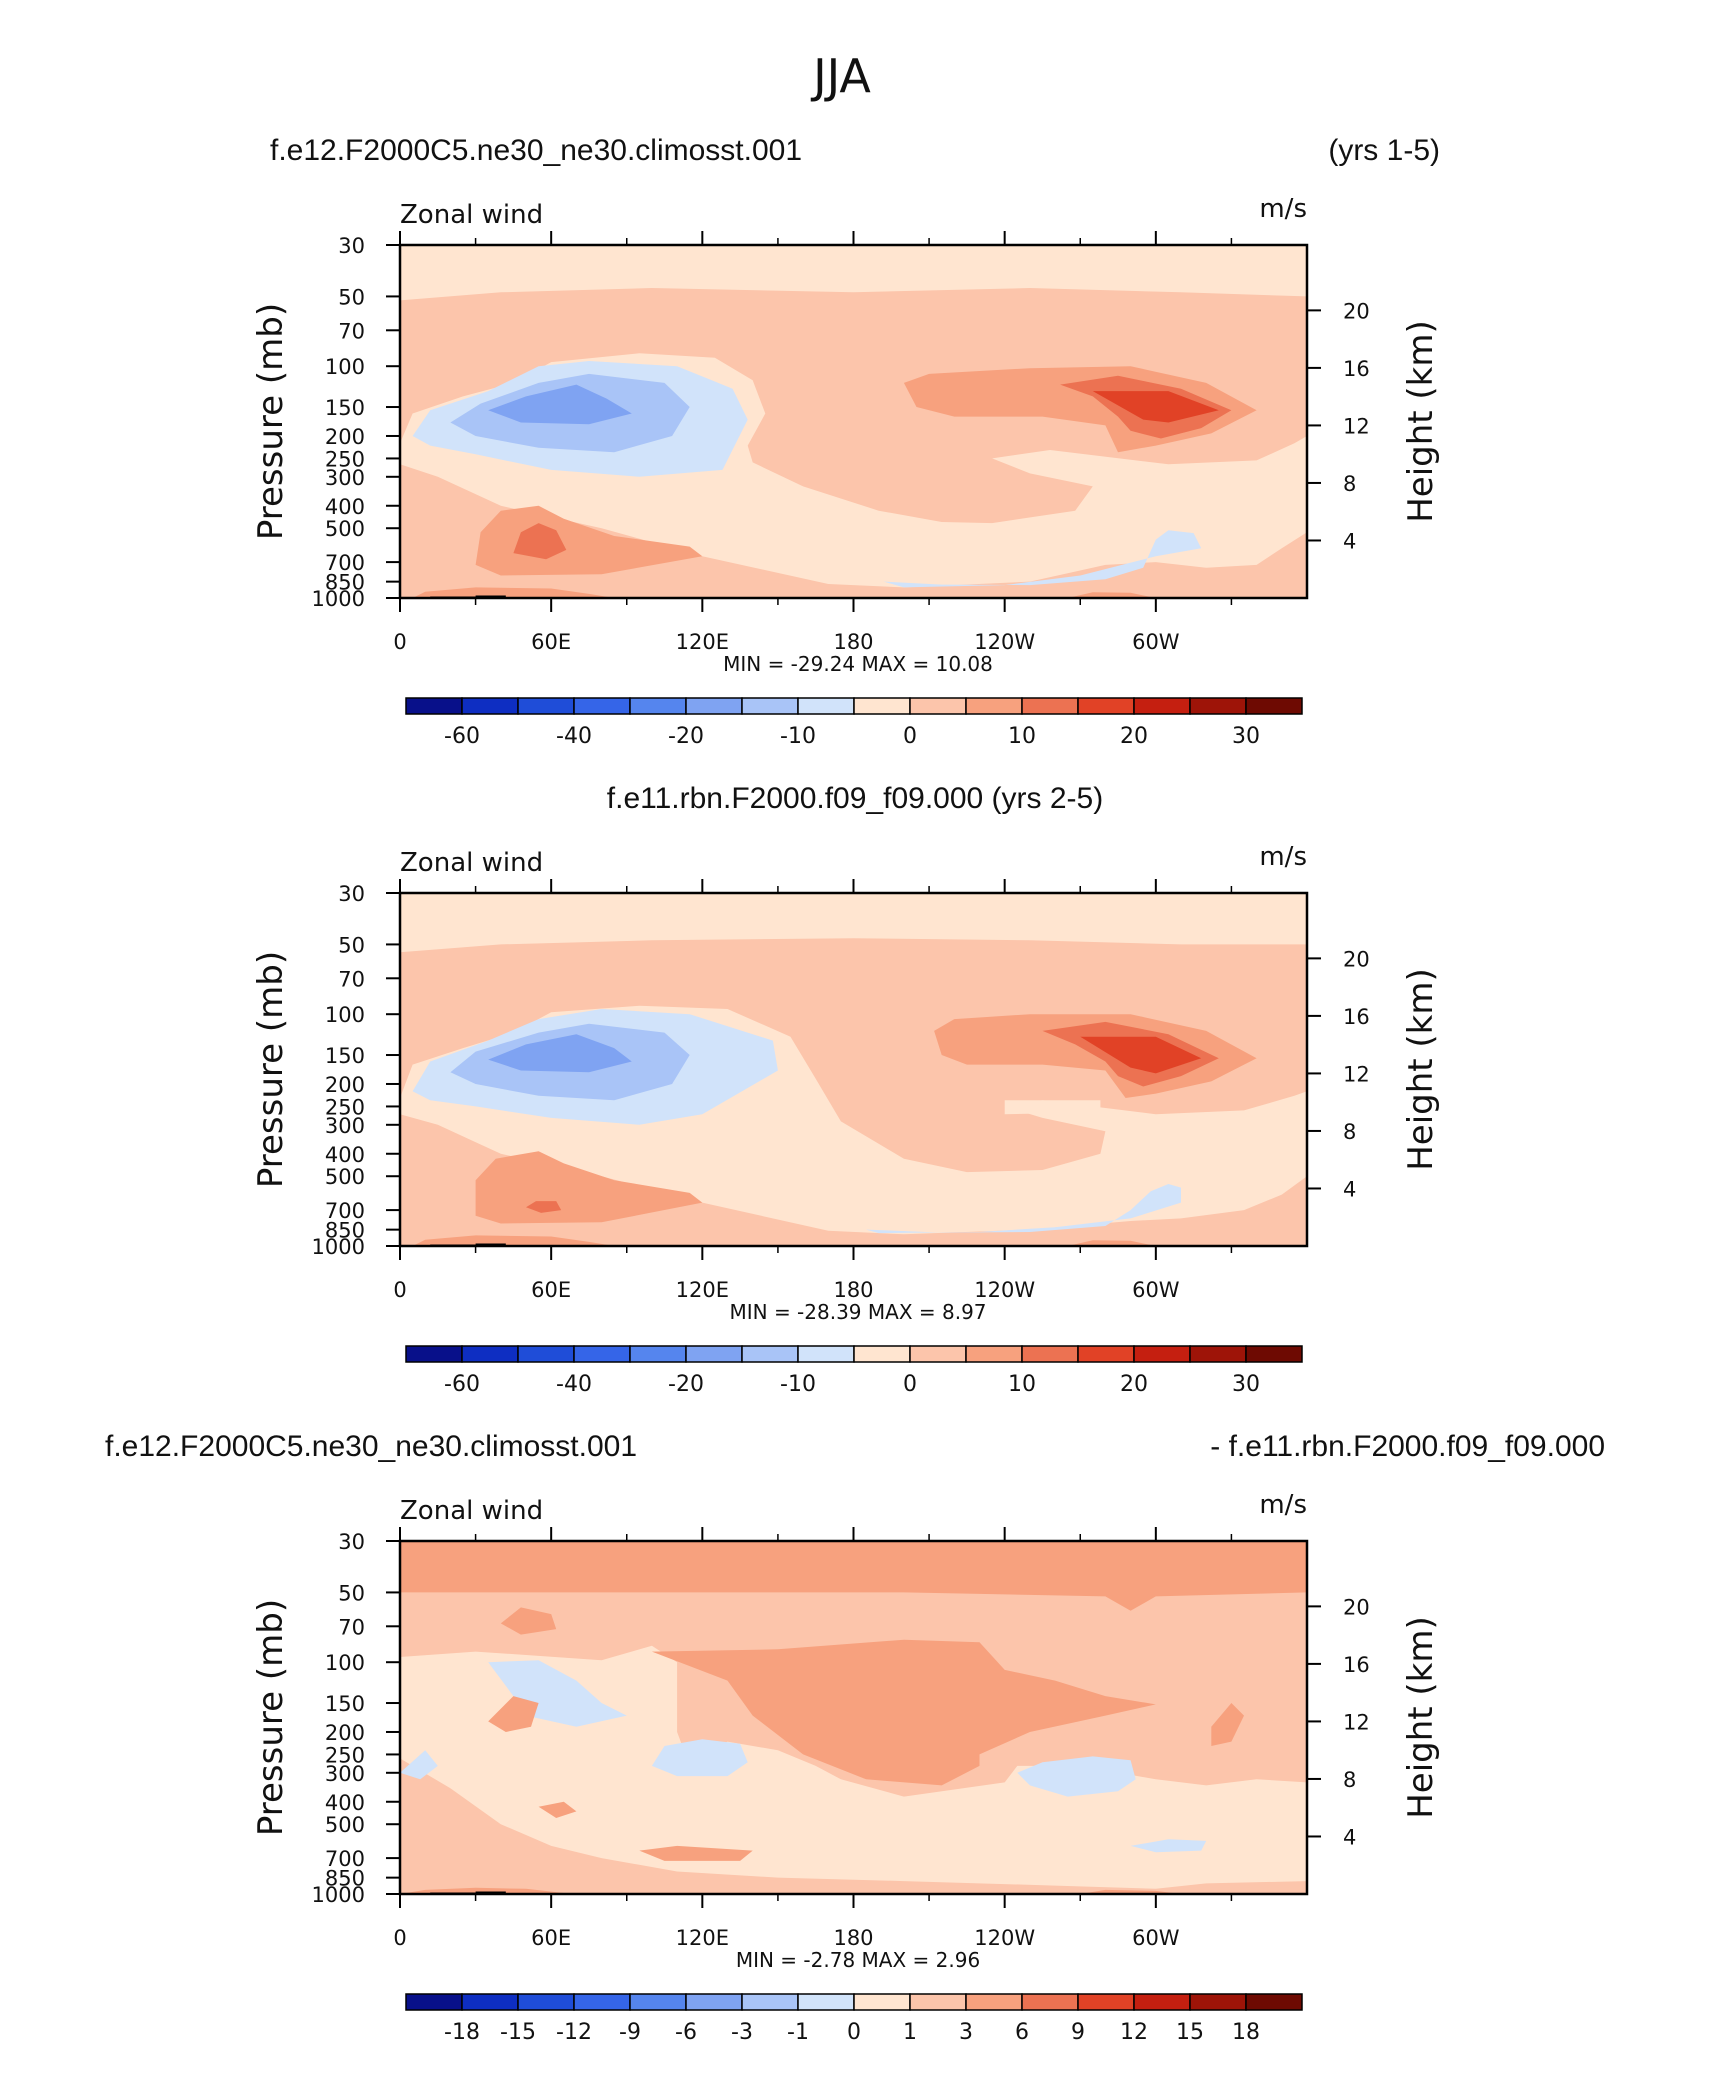  Describe the element at coordinates (1246, 1384) in the screenshot. I see `colorbar-label: 30` at that location.